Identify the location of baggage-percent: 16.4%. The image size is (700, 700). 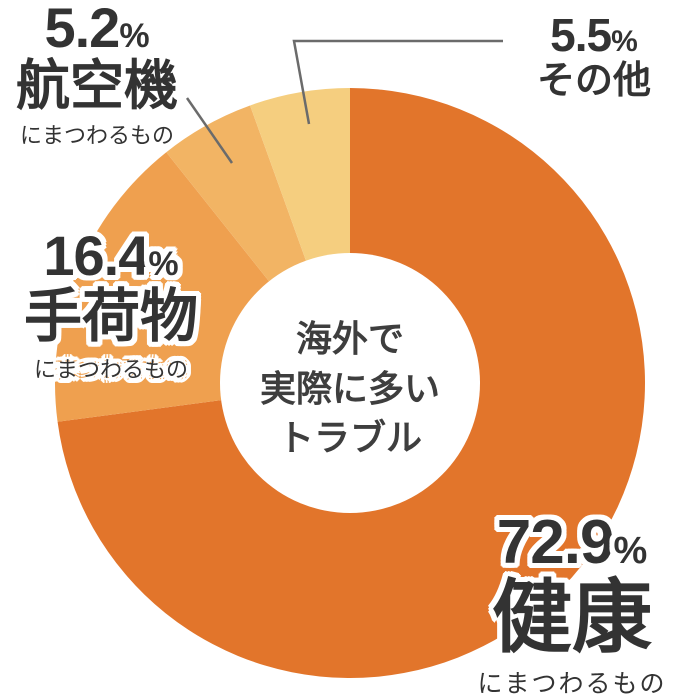
(111, 256).